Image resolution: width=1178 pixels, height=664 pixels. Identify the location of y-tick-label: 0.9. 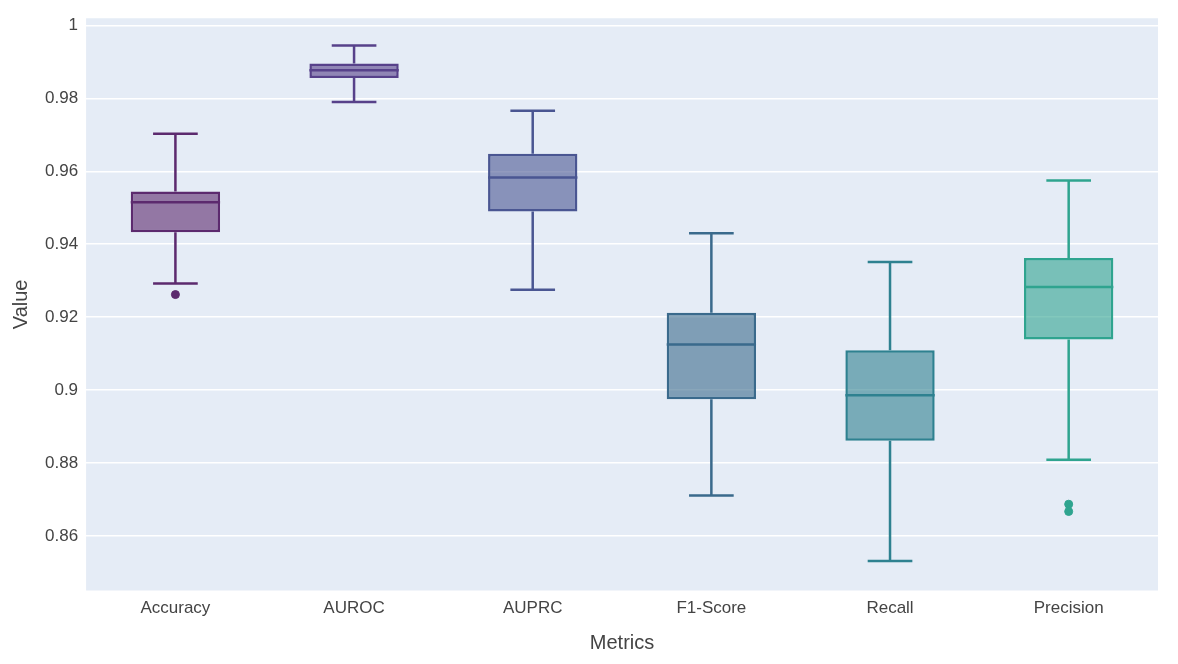
(66, 389).